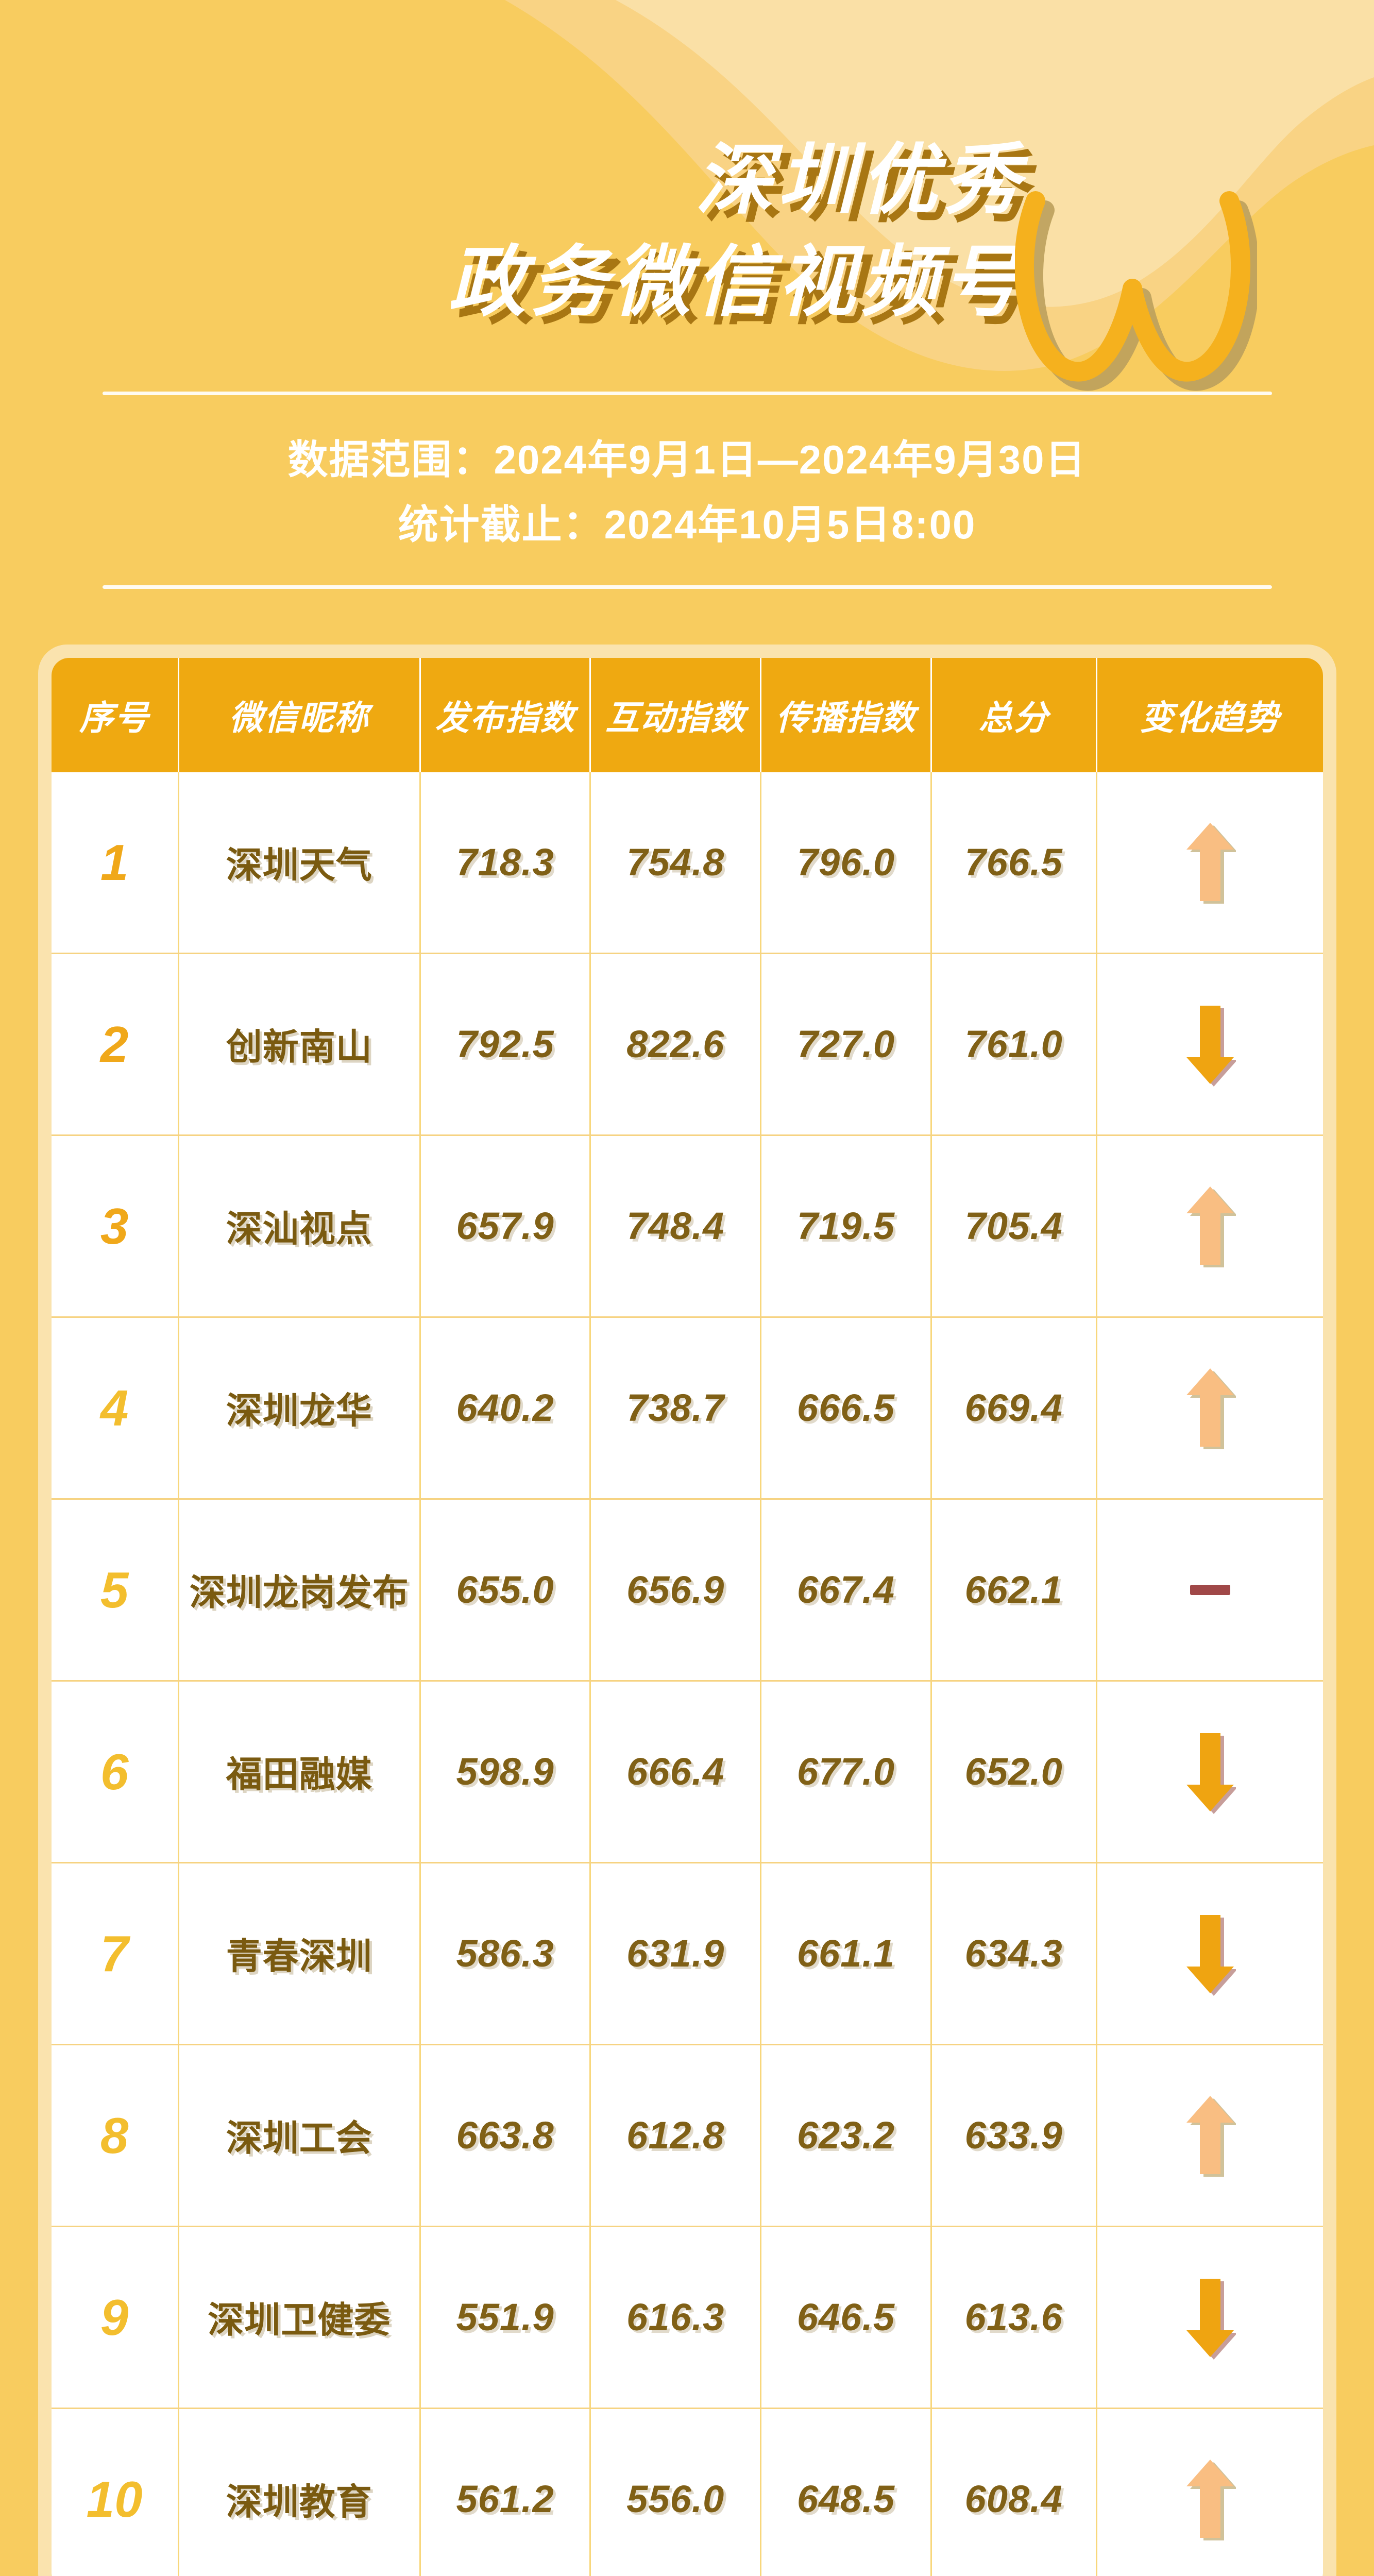 Image resolution: width=1374 pixels, height=2576 pixels. I want to click on table-header-row: 序号 微信昵称 发布指数 互动指数 传播指数 总分 变化趋势, so click(687, 714).